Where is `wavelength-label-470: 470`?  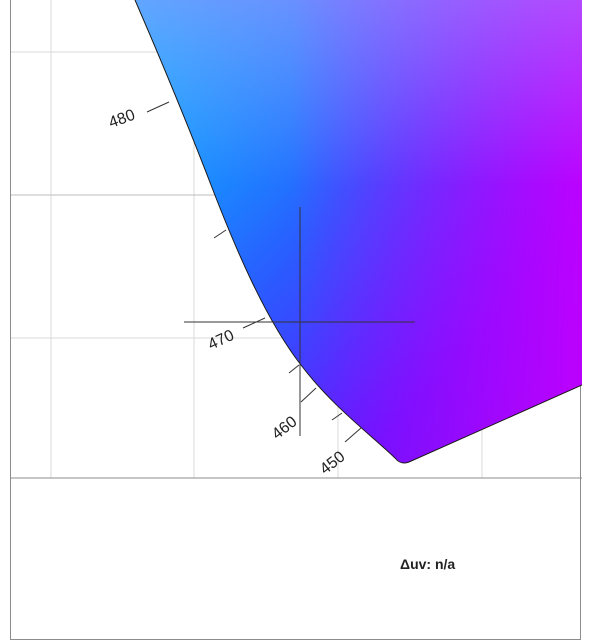
wavelength-label-470: 470 is located at coordinates (221, 340).